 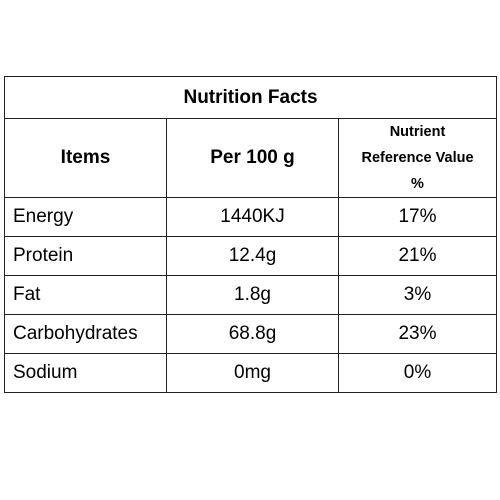 I want to click on table-row: Sodium 0mg 0%, so click(x=251, y=373).